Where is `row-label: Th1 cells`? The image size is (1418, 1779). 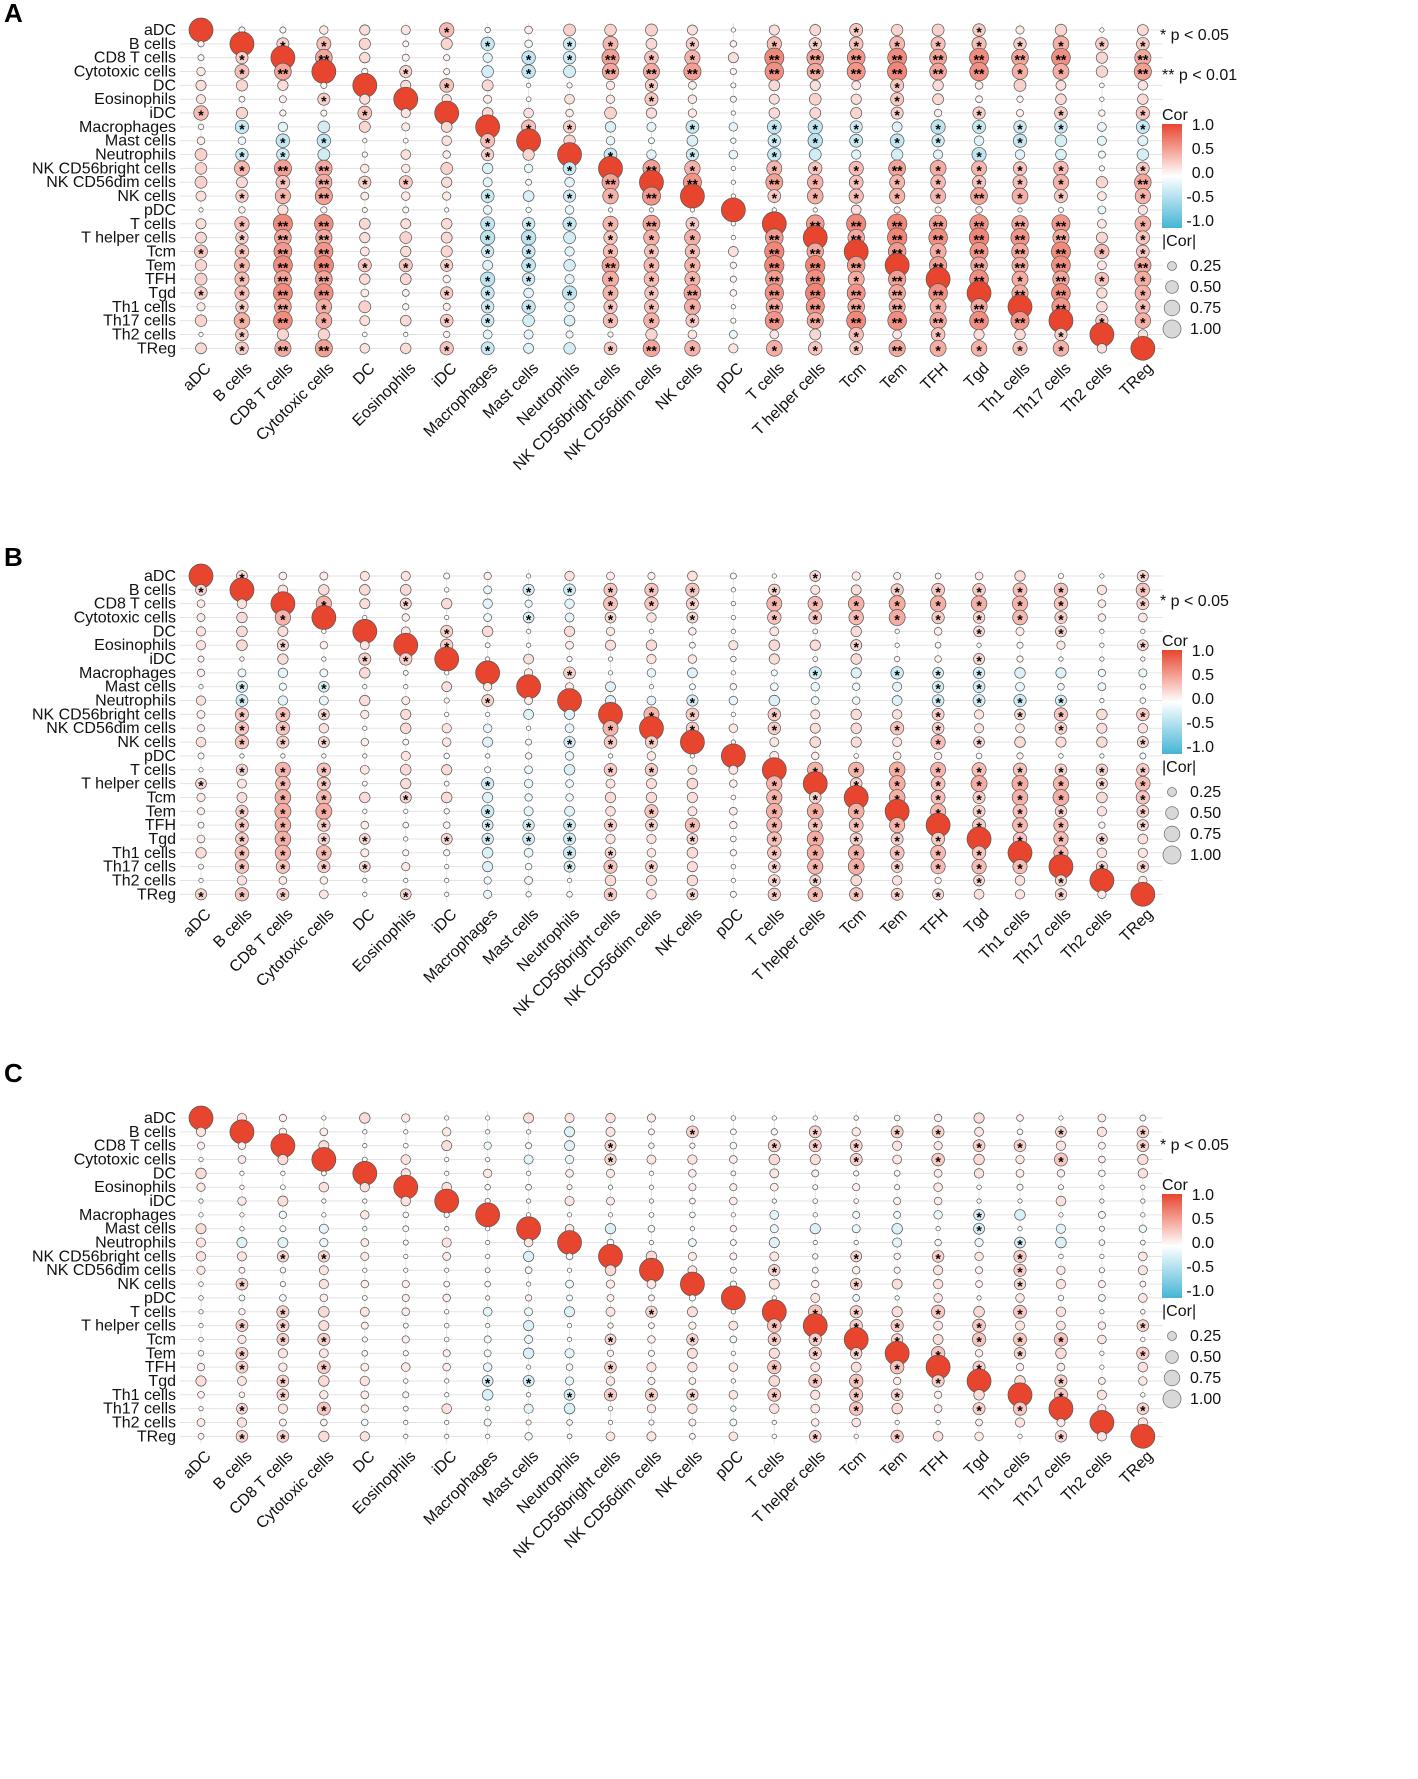 row-label: Th1 cells is located at coordinates (144, 853).